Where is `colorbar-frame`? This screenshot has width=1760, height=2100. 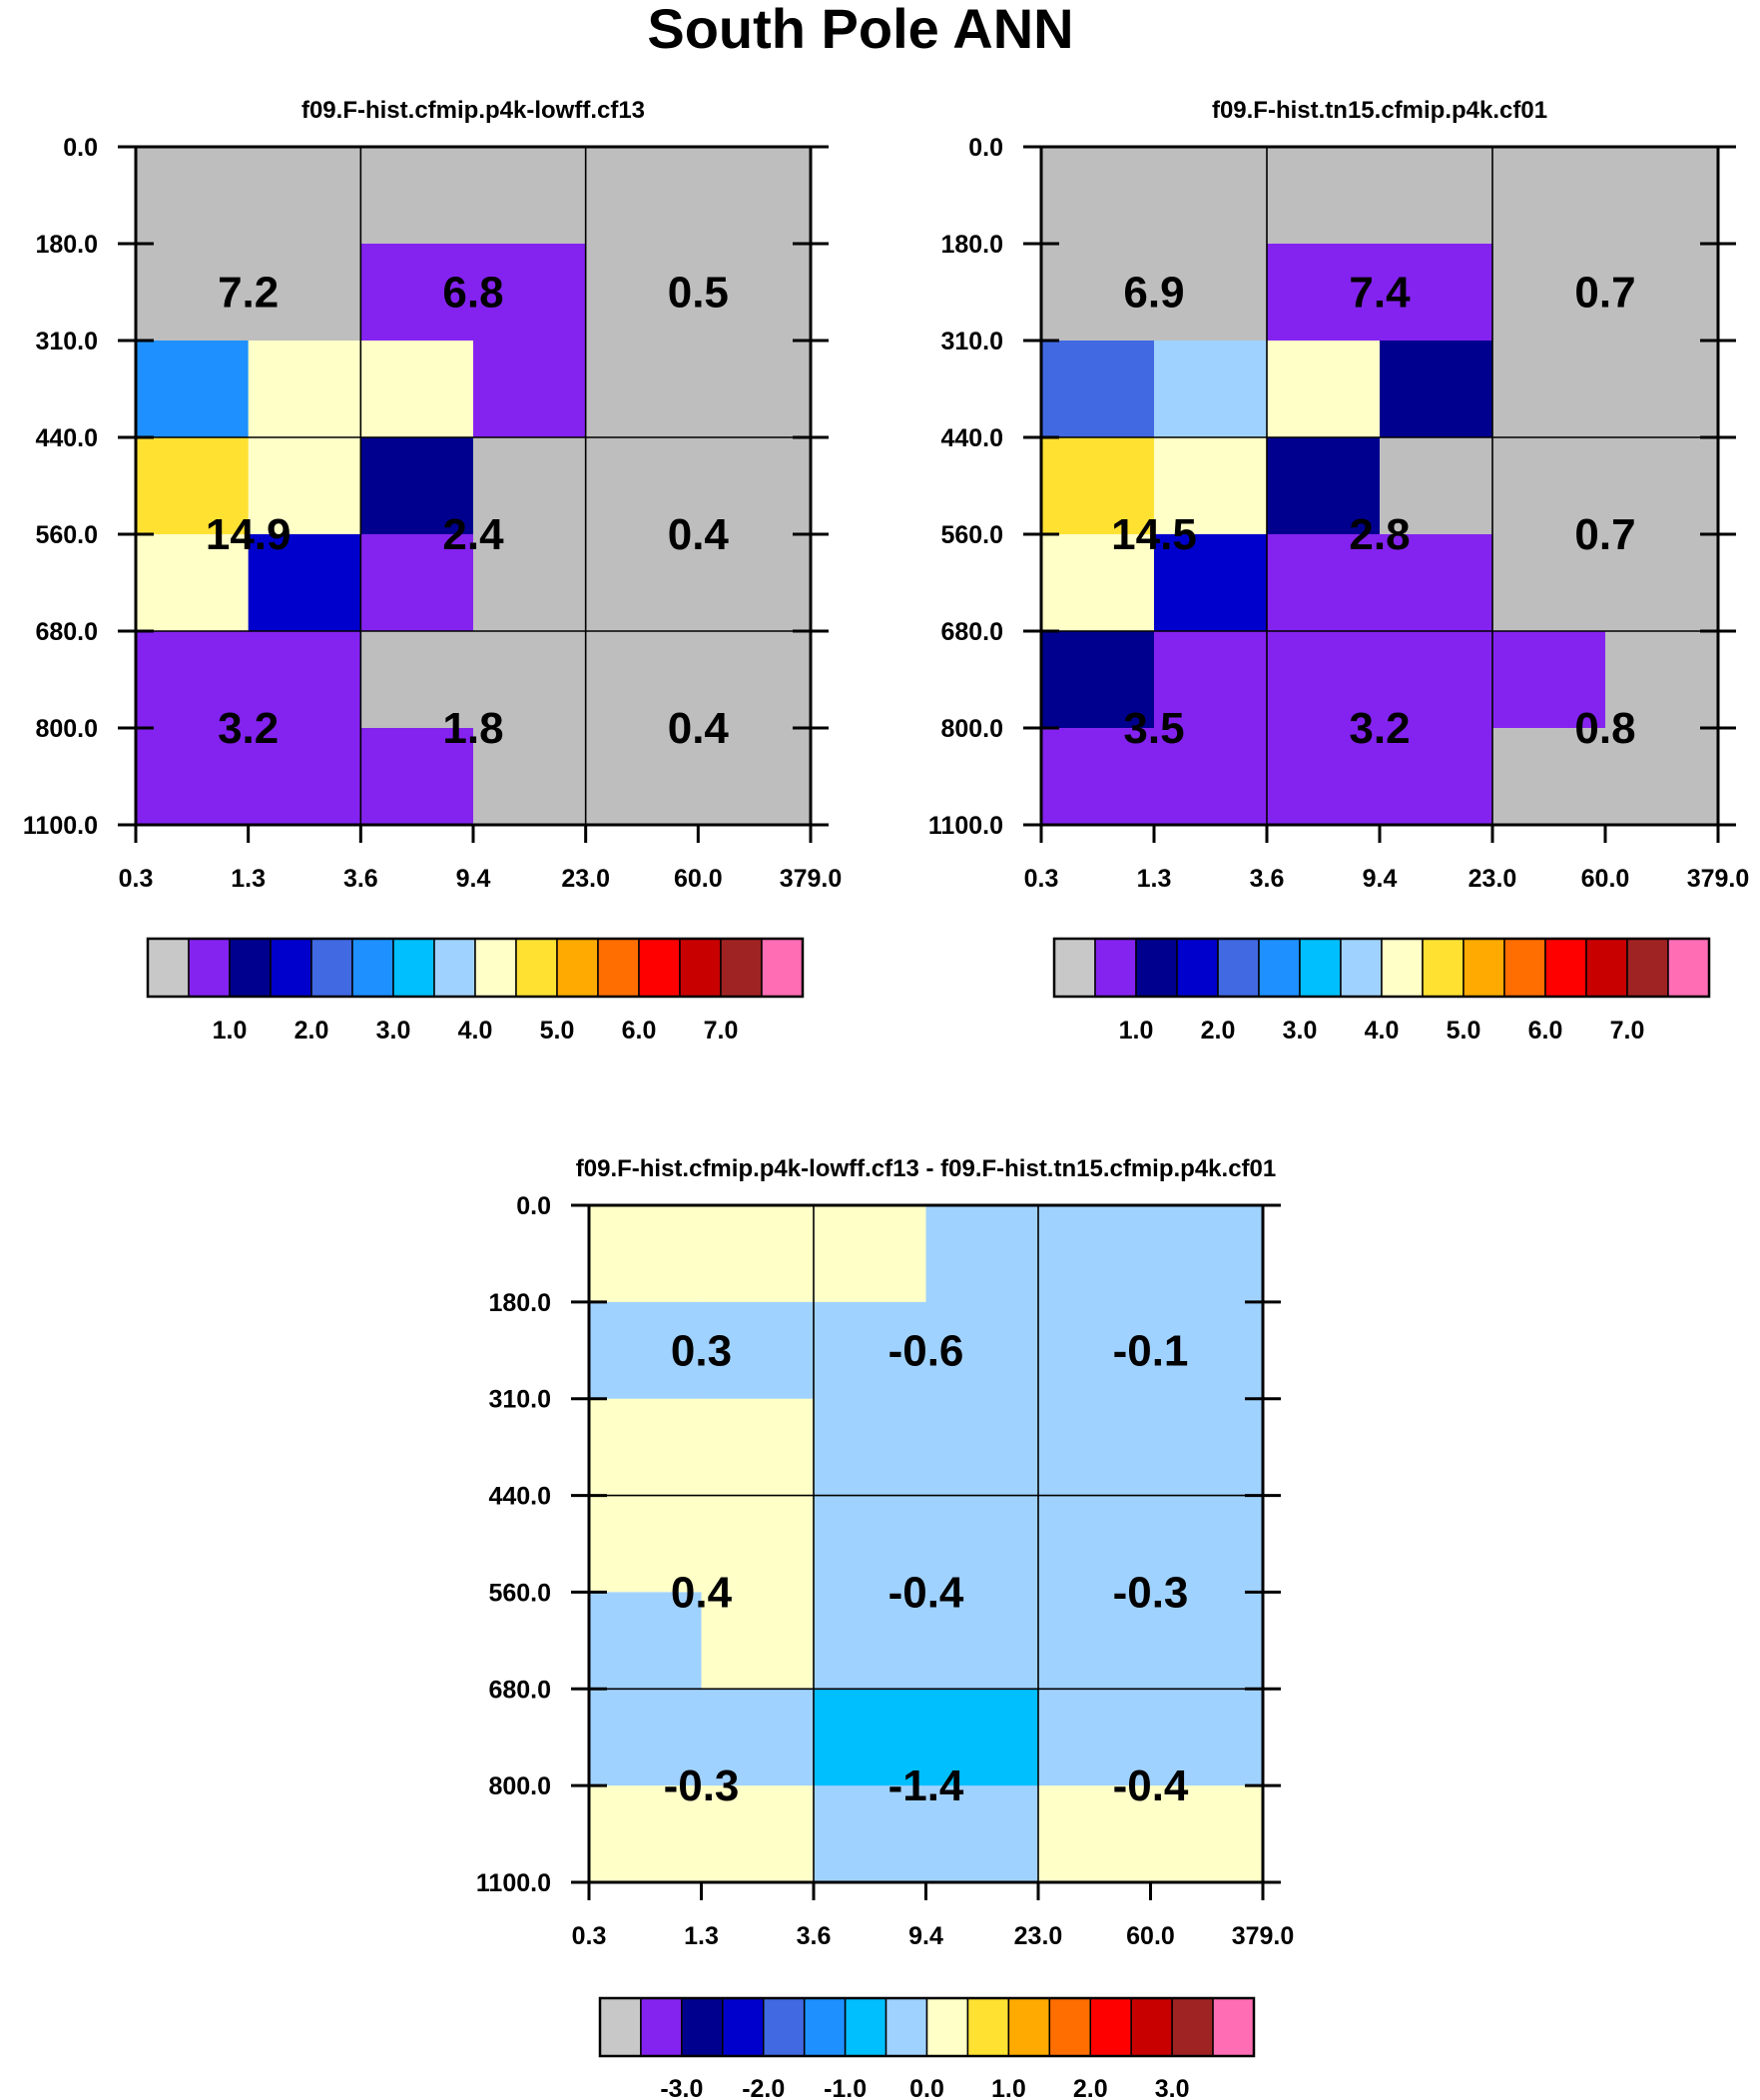 colorbar-frame is located at coordinates (1381, 968).